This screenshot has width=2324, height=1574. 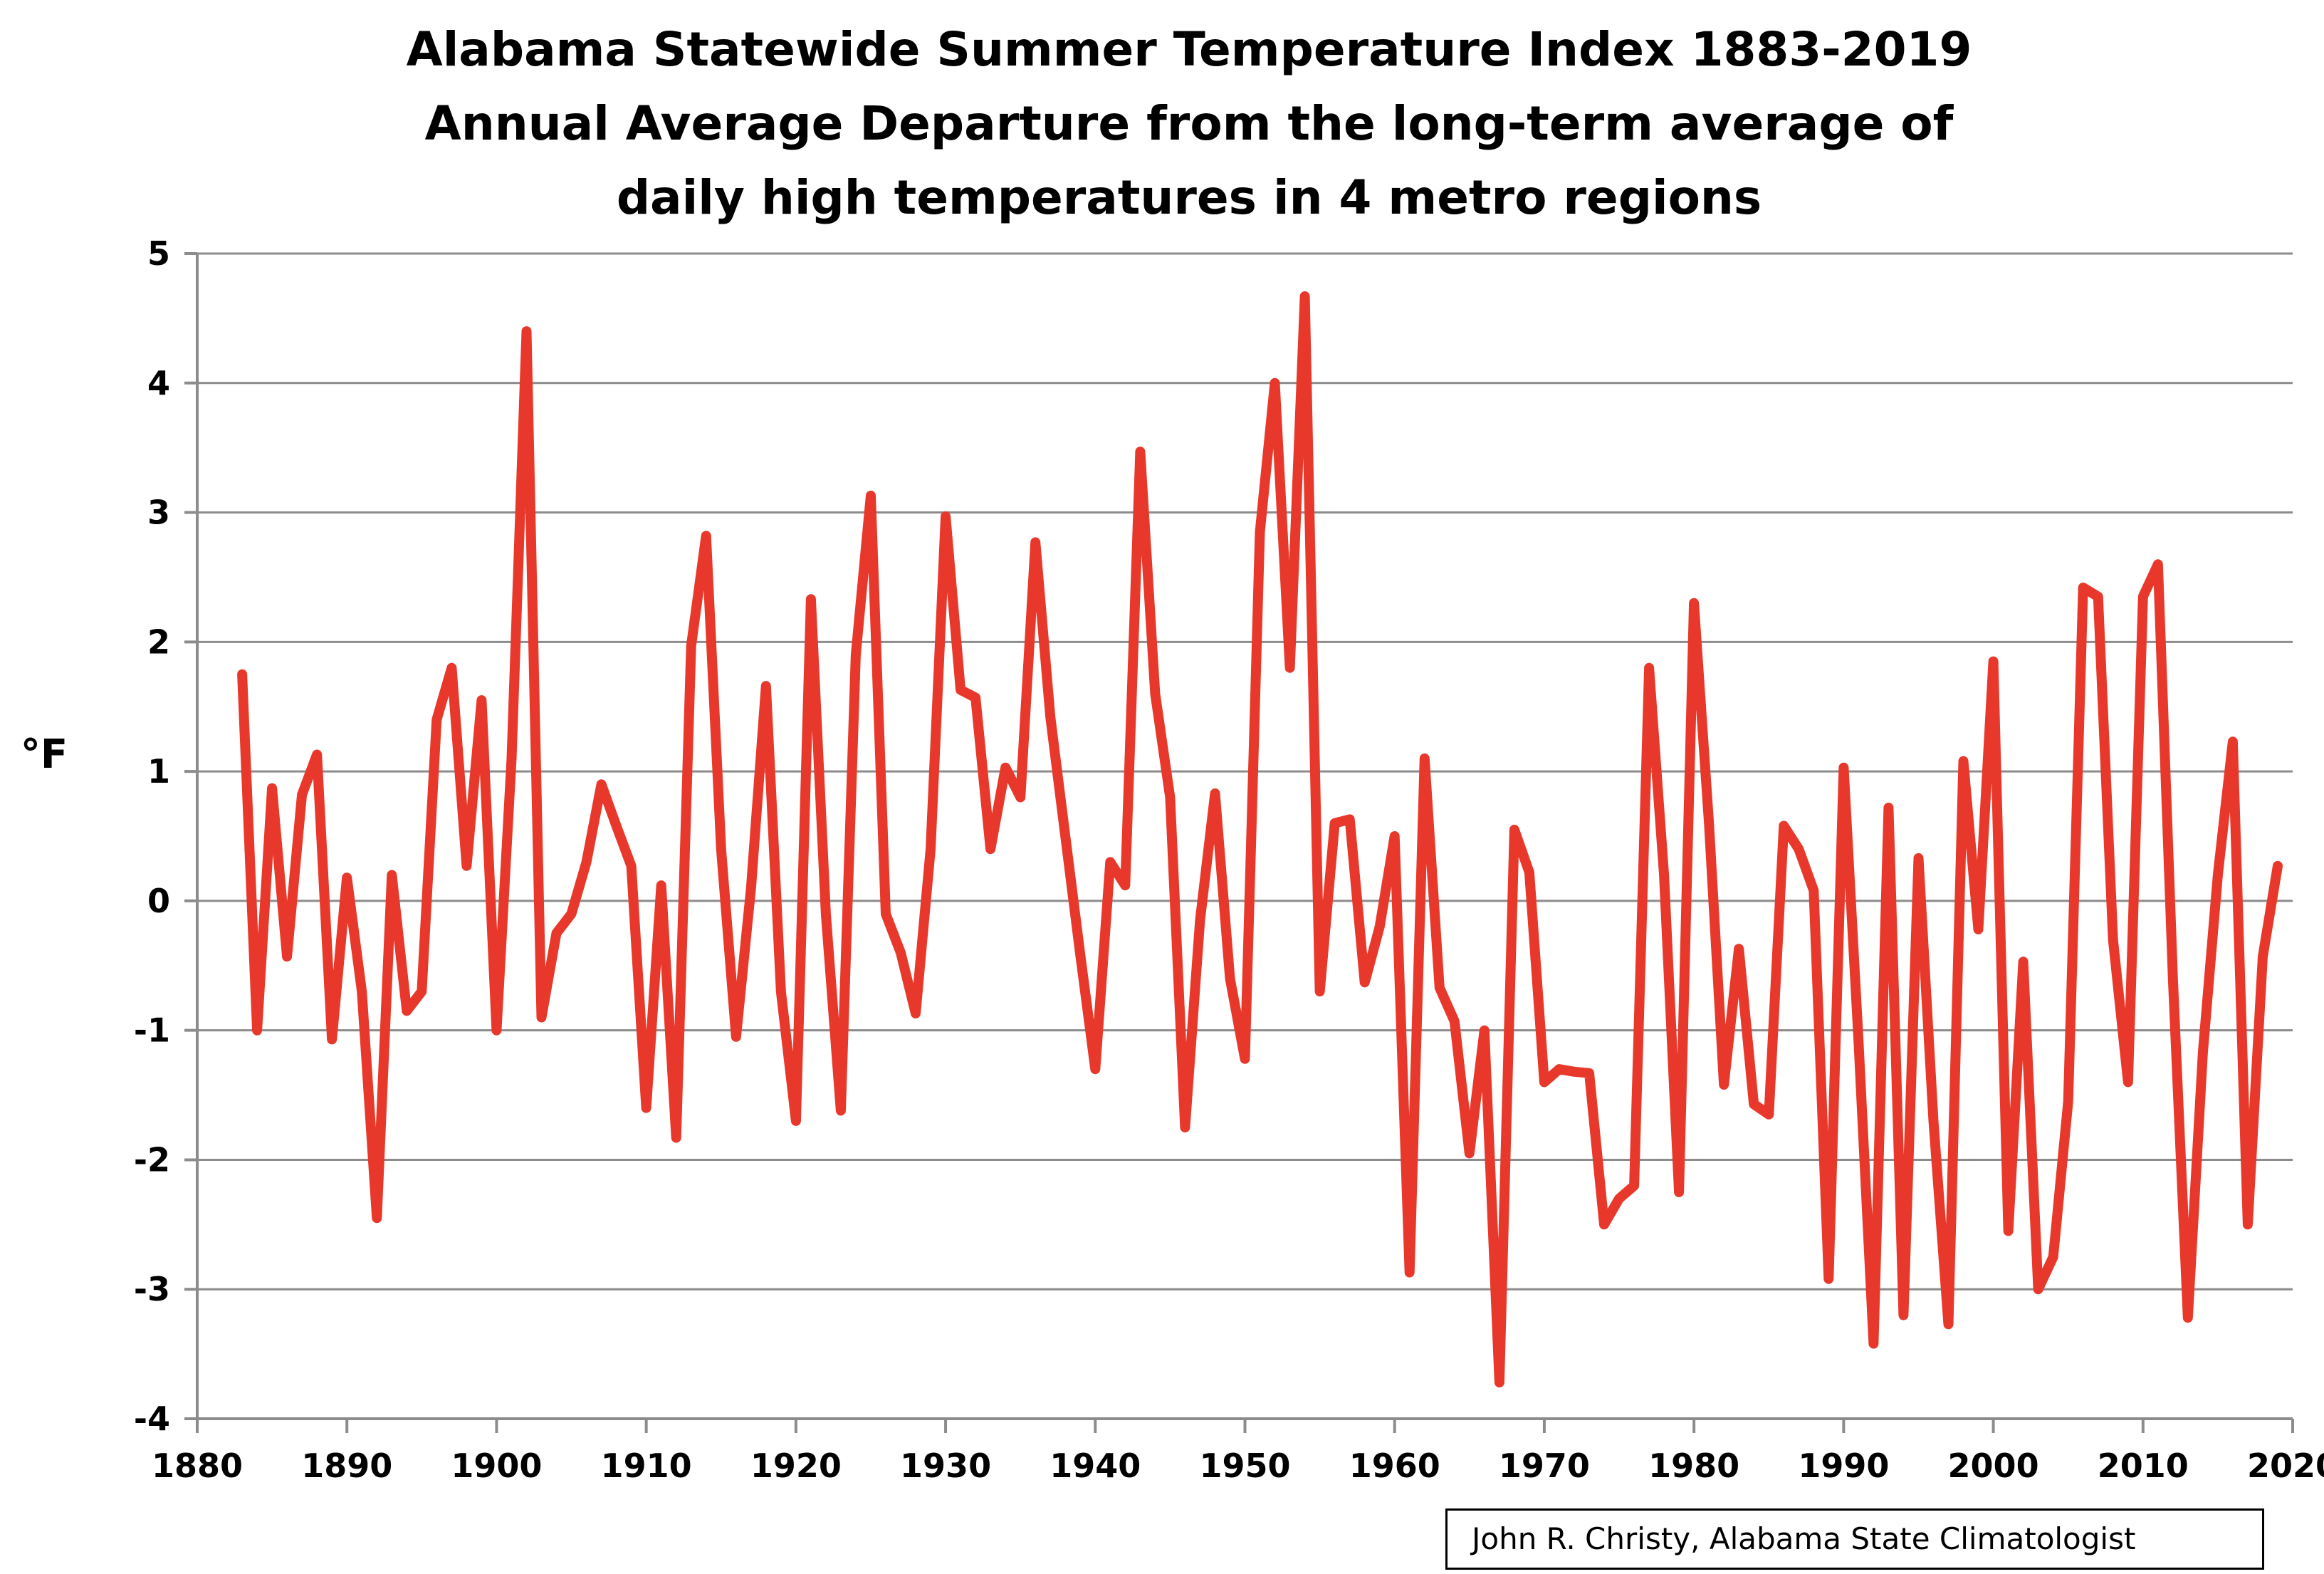 What do you see at coordinates (158, 253) in the screenshot?
I see `y-tick-label: 5` at bounding box center [158, 253].